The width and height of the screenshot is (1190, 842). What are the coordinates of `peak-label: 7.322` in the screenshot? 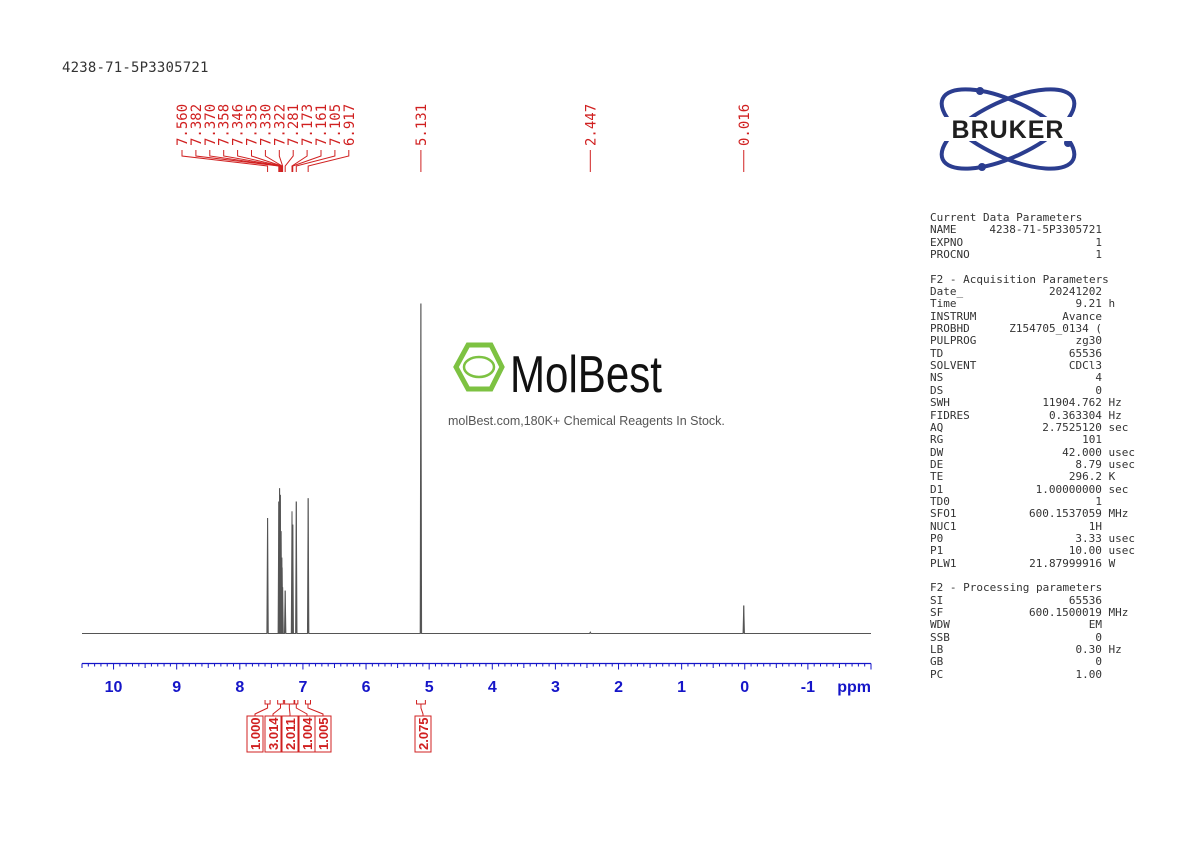 It's located at (280, 125).